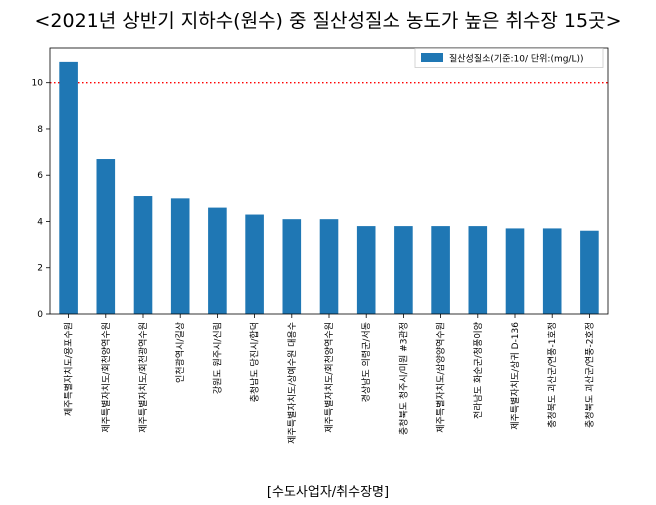  I want to click on legend-swatch, so click(432, 57).